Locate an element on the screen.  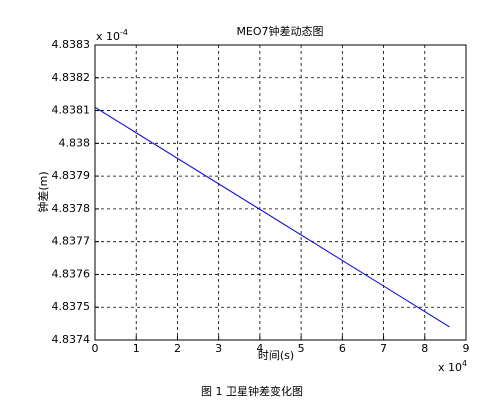
y-tick-label: 4.8379 is located at coordinates (71, 175).